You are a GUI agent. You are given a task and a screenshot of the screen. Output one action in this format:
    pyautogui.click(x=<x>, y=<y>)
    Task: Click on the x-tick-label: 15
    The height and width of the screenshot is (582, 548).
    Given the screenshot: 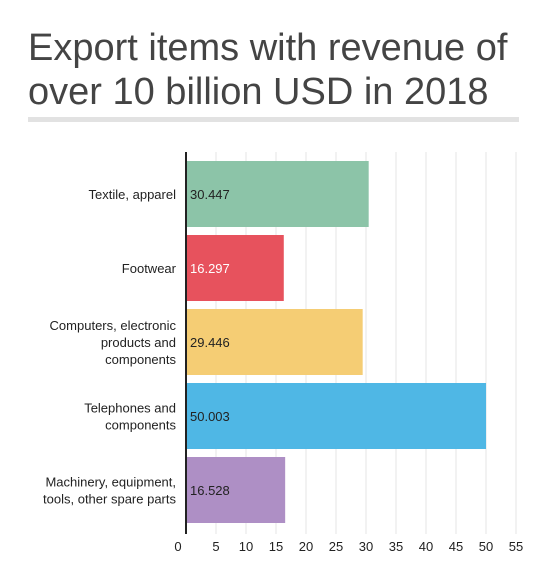 What is the action you would take?
    pyautogui.click(x=276, y=546)
    